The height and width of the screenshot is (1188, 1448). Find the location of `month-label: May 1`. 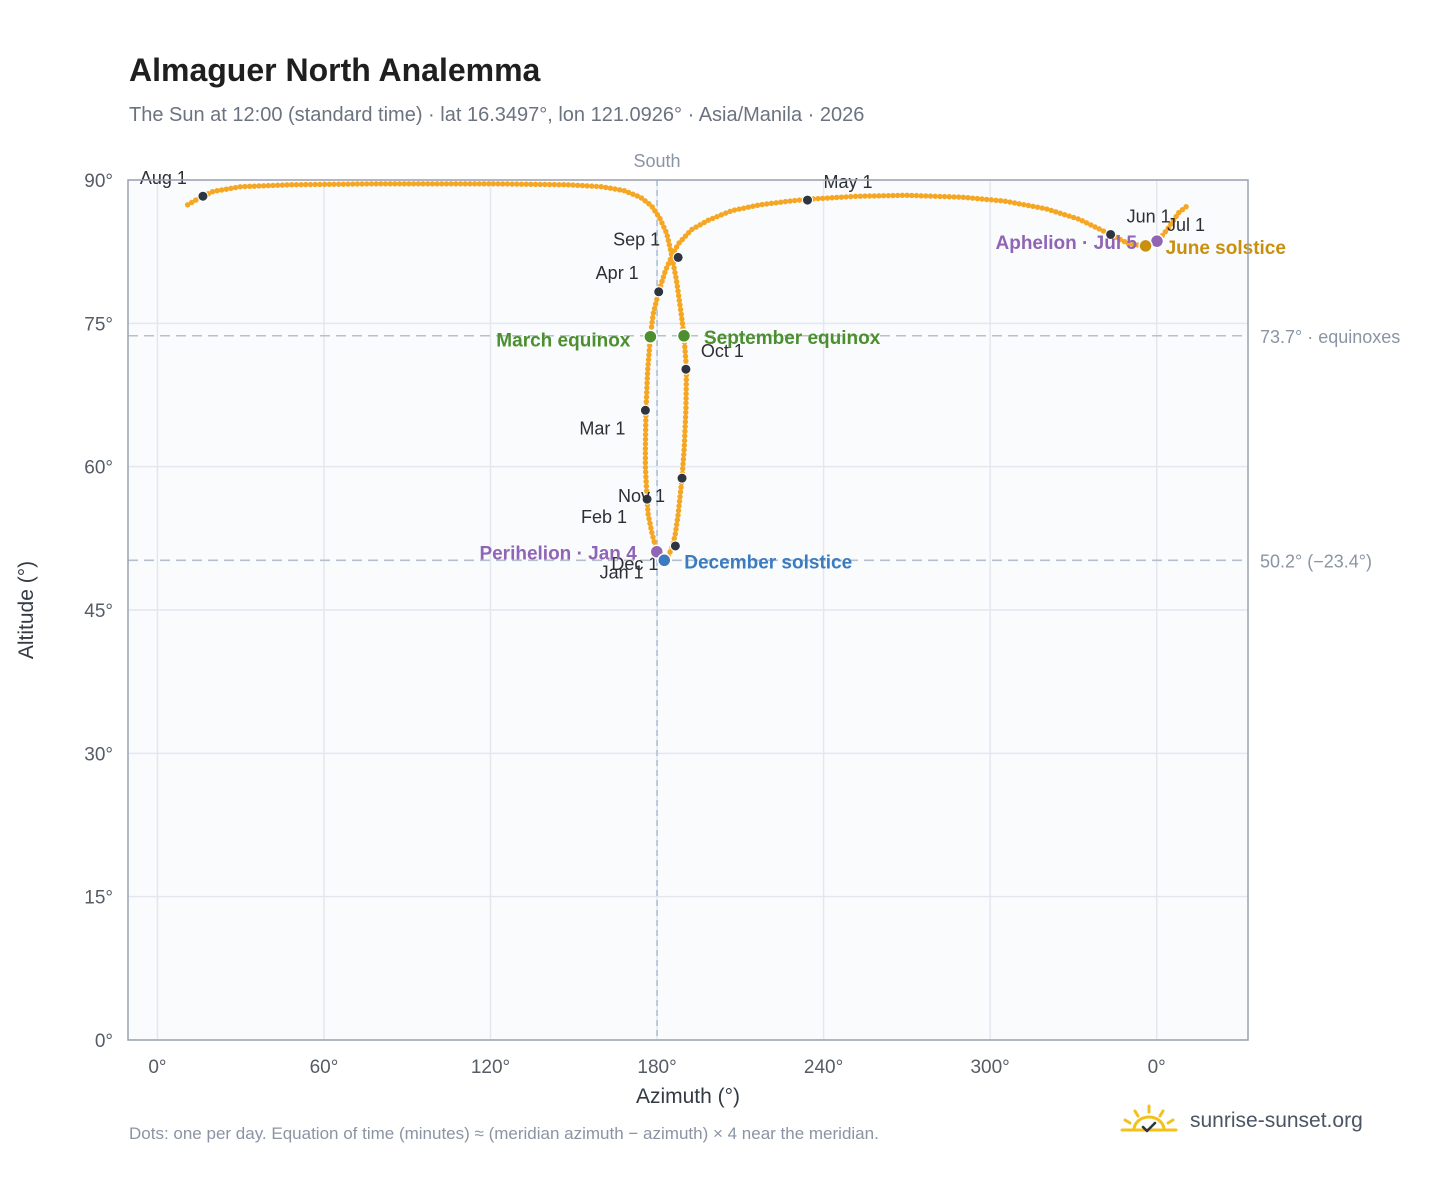

month-label: May 1 is located at coordinates (847, 182).